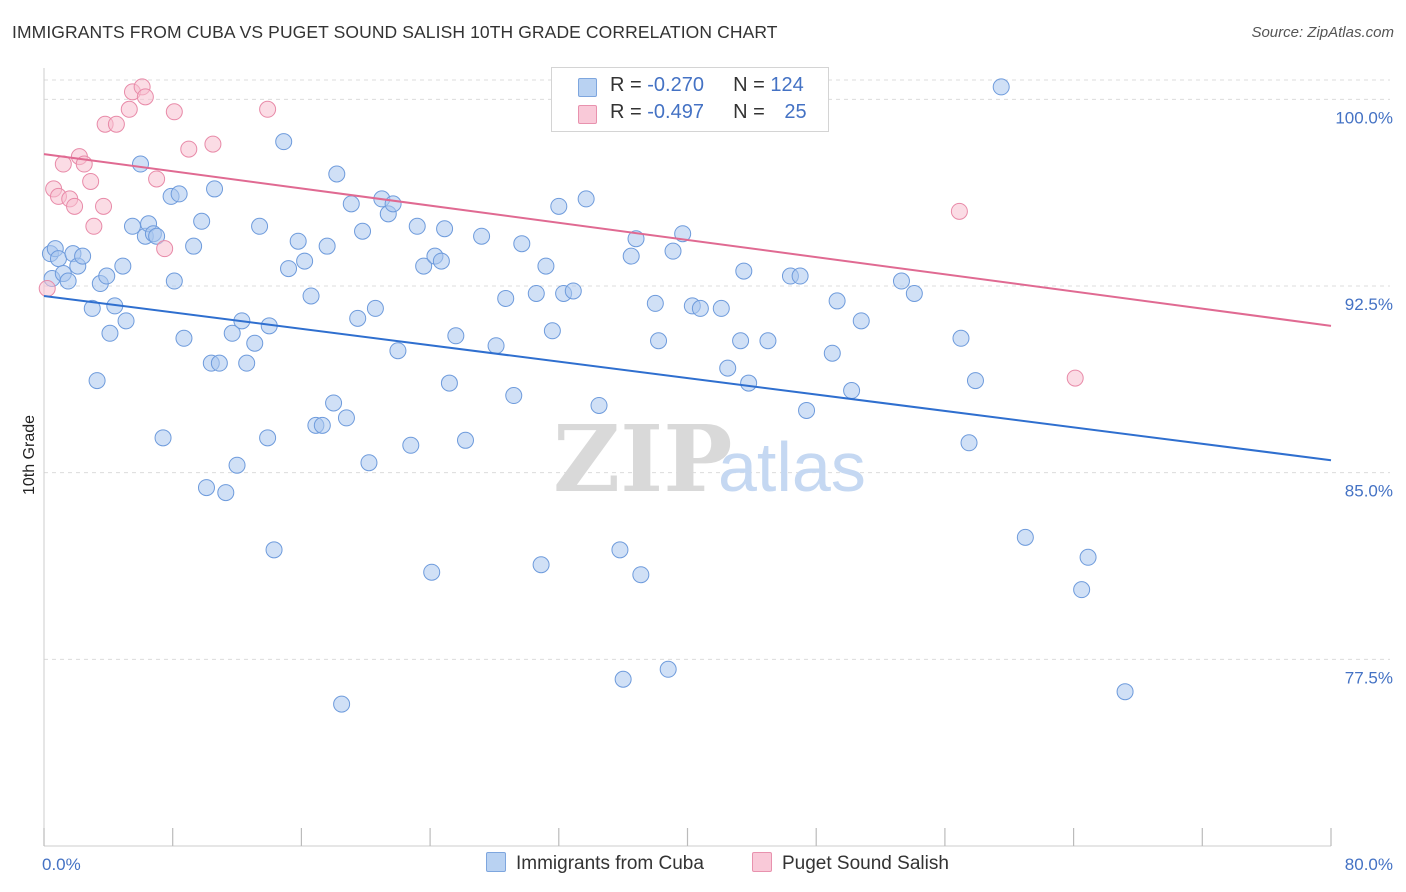 The height and width of the screenshot is (892, 1406). I want to click on bottom-legend-salish: Puget Sound Salish, so click(850, 863).